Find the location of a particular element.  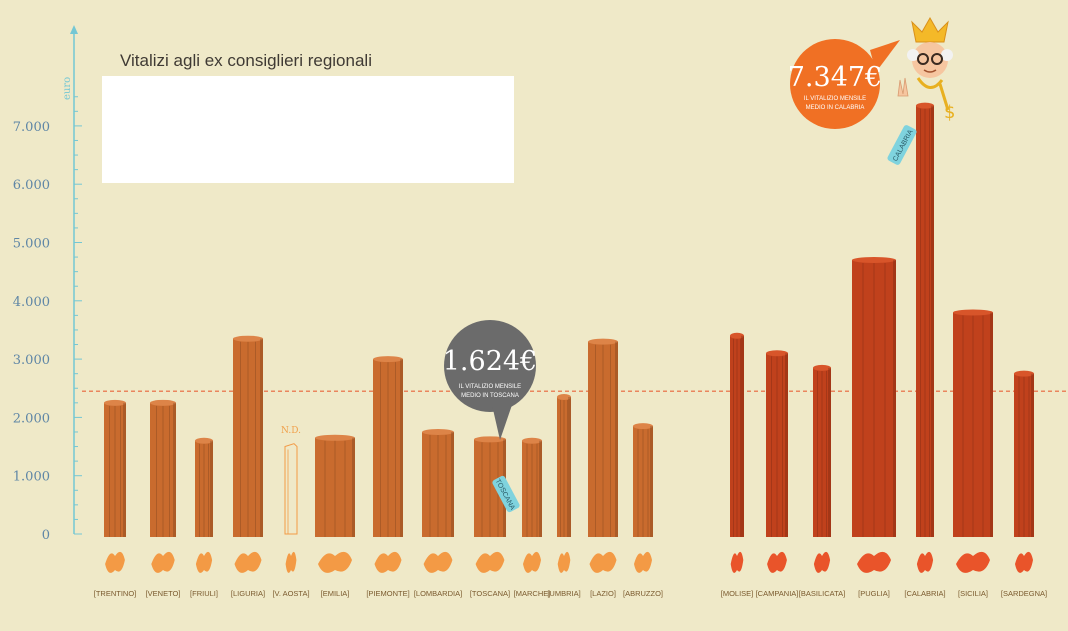

toscana-bubble-tail is located at coordinates (502, 422).